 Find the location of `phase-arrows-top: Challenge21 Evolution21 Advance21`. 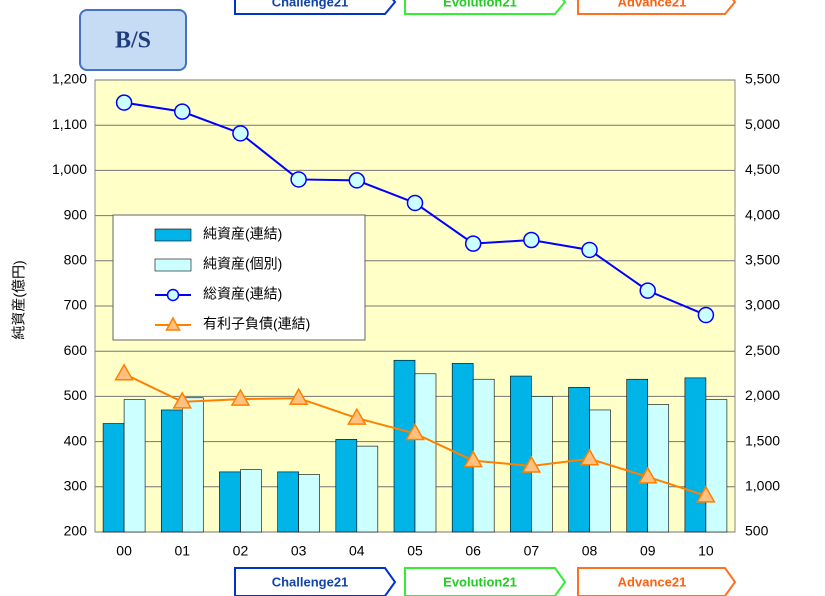

phase-arrows-top: Challenge21 Evolution21 Advance21 is located at coordinates (485, 7).